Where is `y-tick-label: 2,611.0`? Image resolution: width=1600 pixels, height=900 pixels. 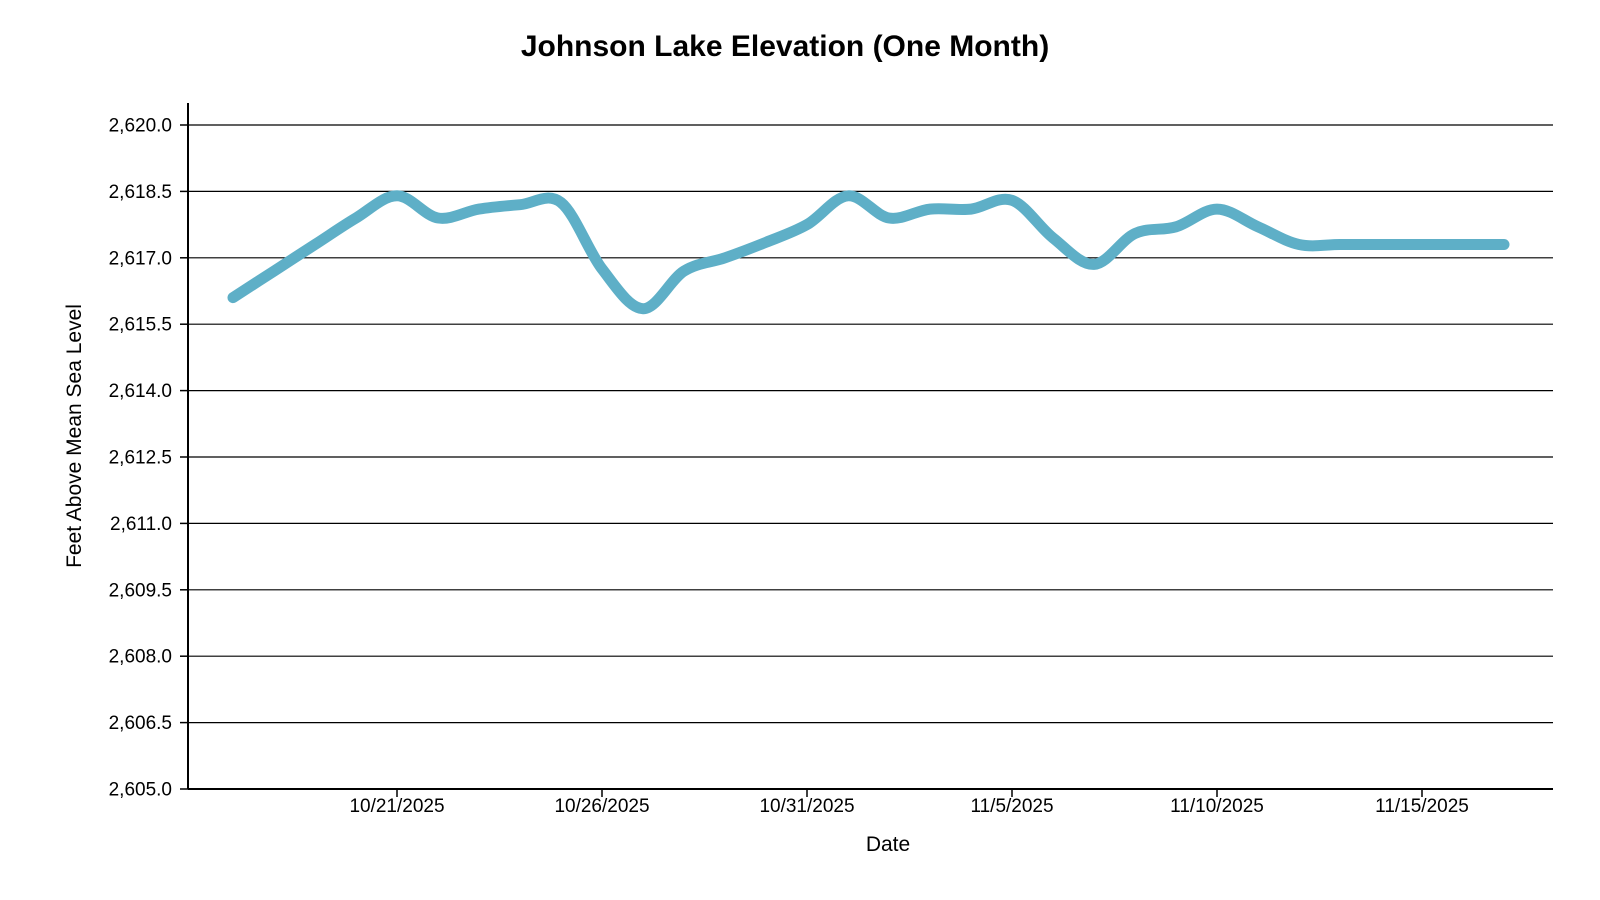 y-tick-label: 2,611.0 is located at coordinates (141, 524).